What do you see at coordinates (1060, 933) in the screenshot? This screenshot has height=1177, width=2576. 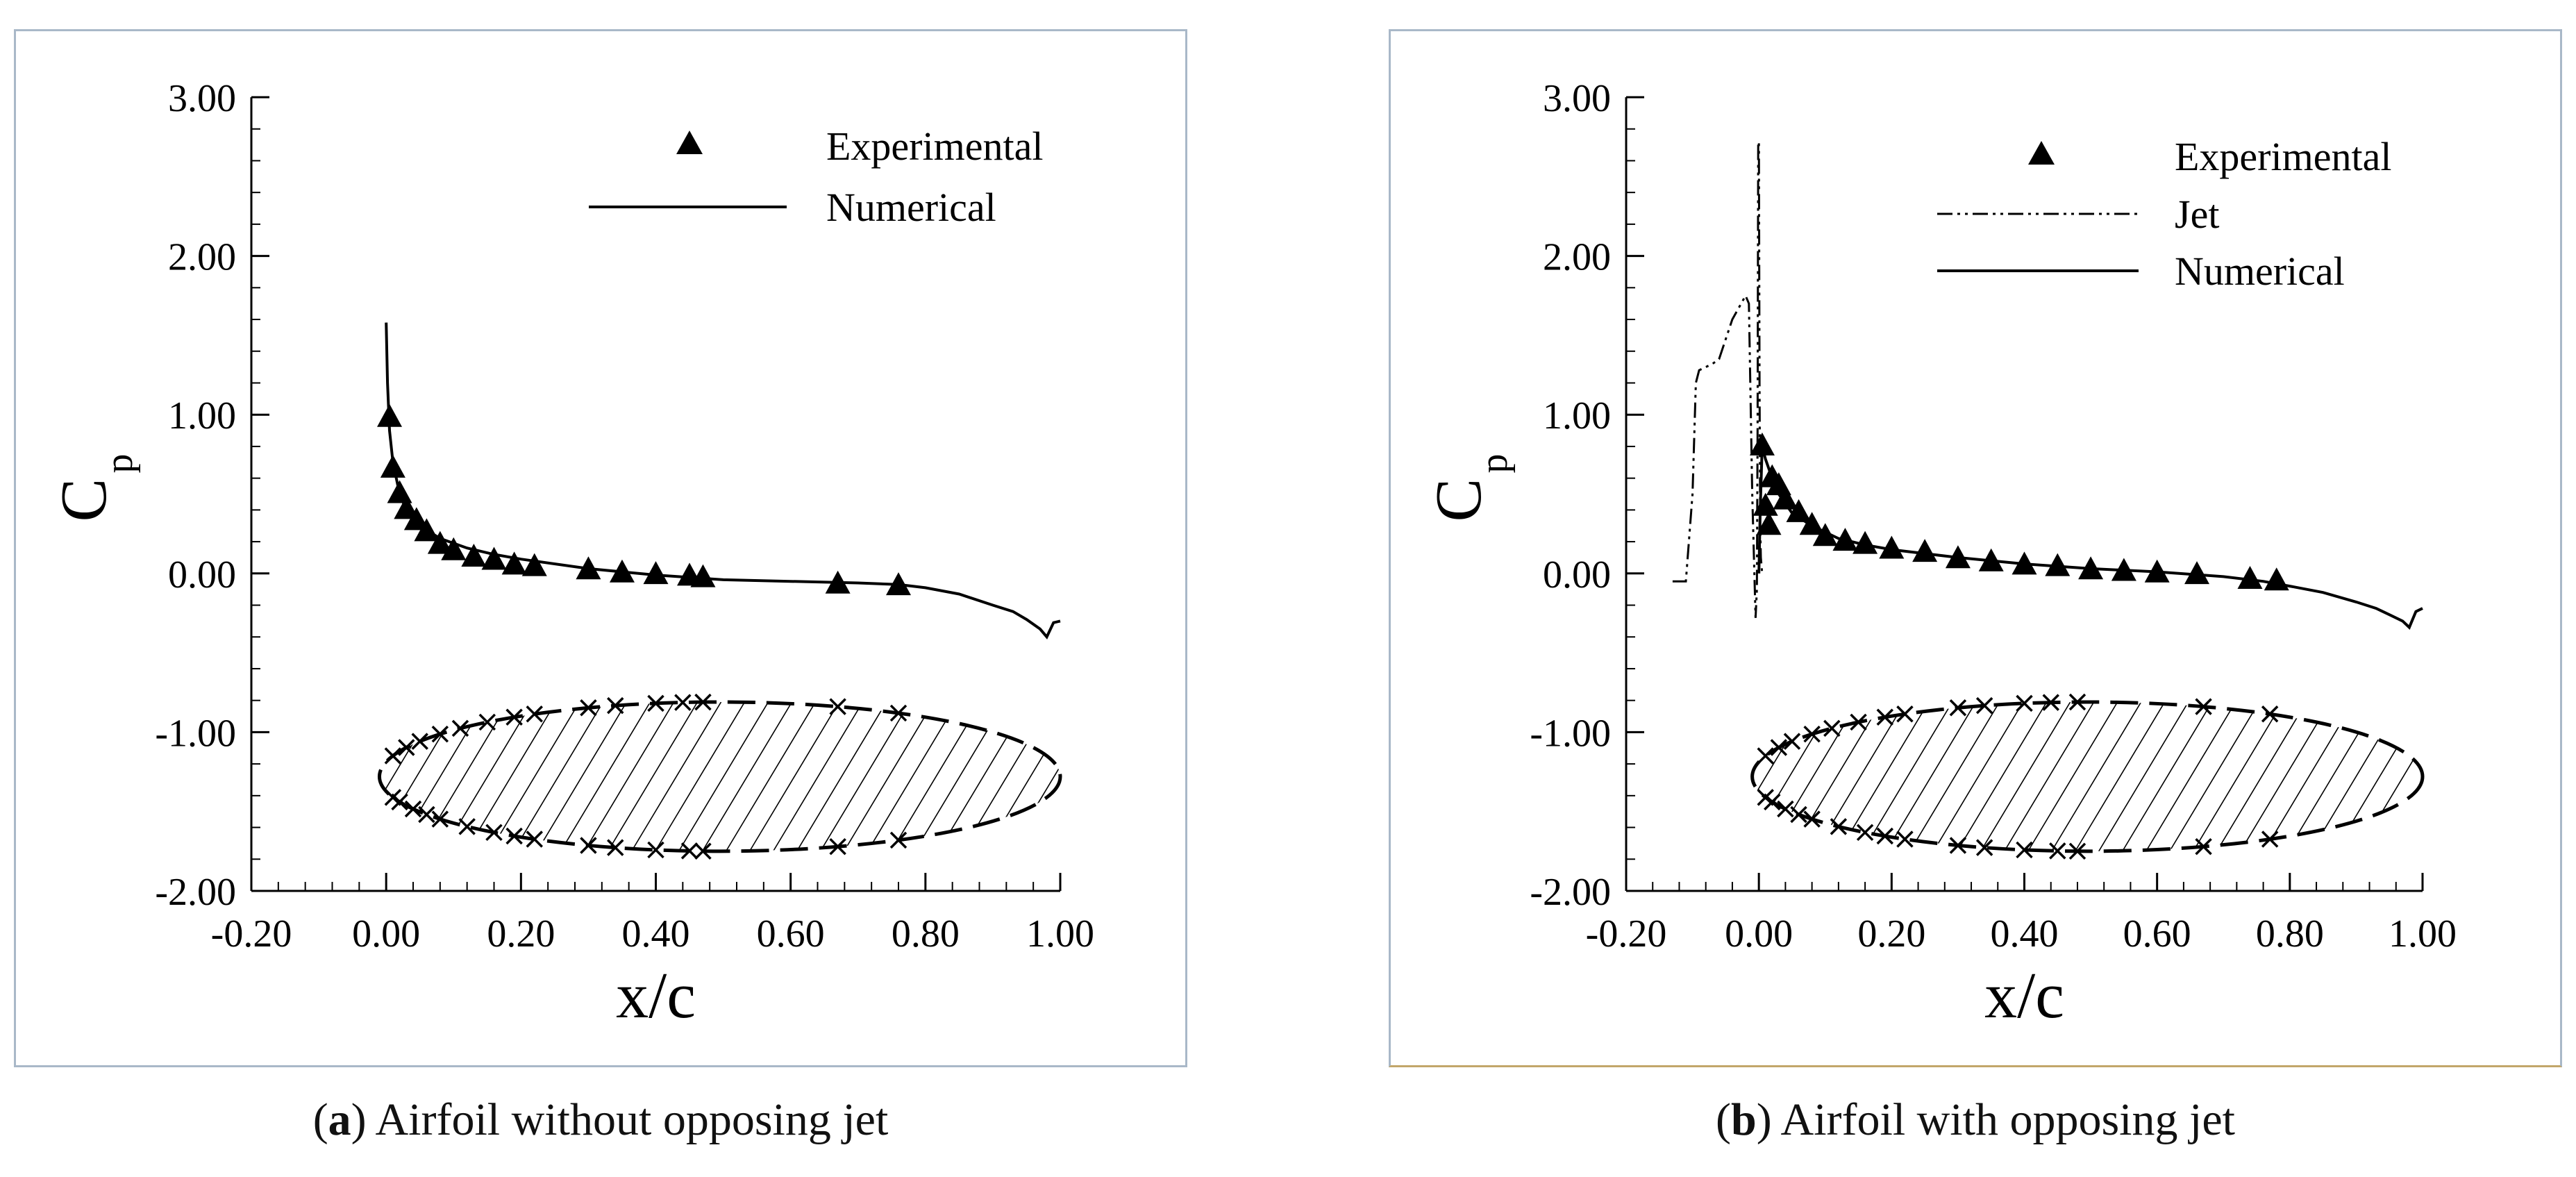 I see `chart1-x-tick-label: 1.00` at bounding box center [1060, 933].